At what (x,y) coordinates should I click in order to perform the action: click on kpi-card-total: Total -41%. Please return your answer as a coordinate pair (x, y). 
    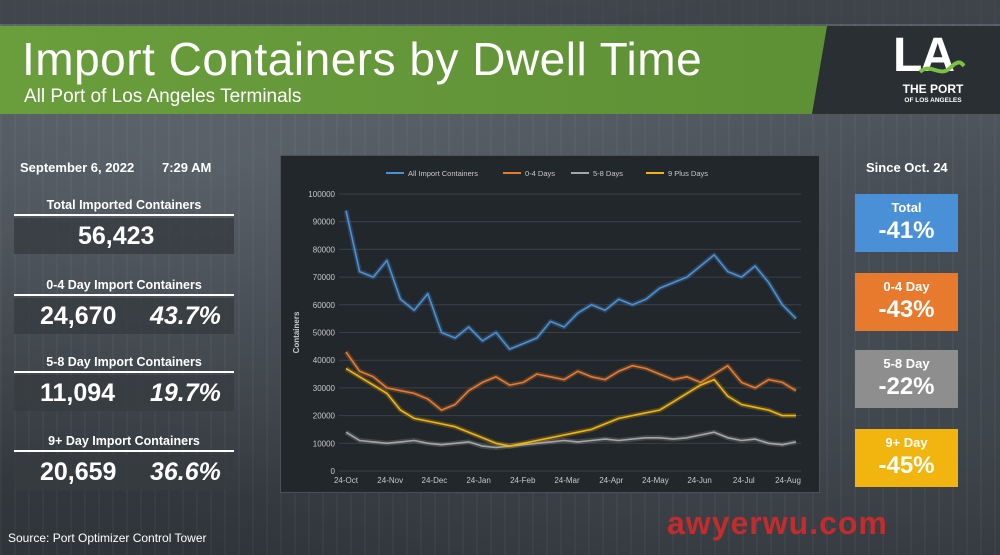
    Looking at the image, I should click on (906, 223).